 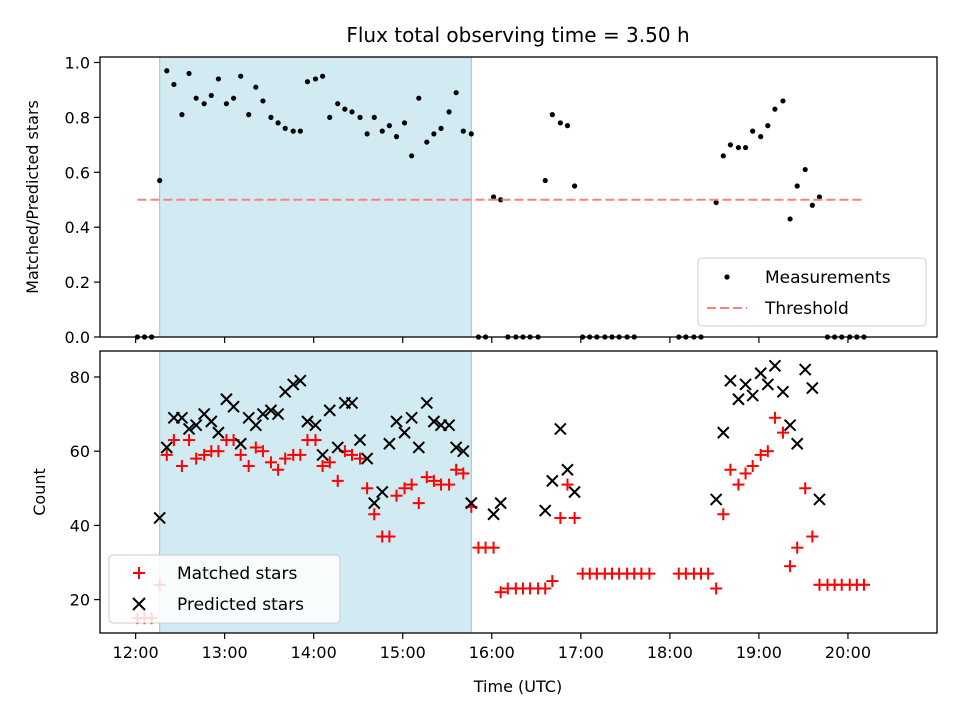 I want to click on x-tick-label: 15:00, so click(x=403, y=652).